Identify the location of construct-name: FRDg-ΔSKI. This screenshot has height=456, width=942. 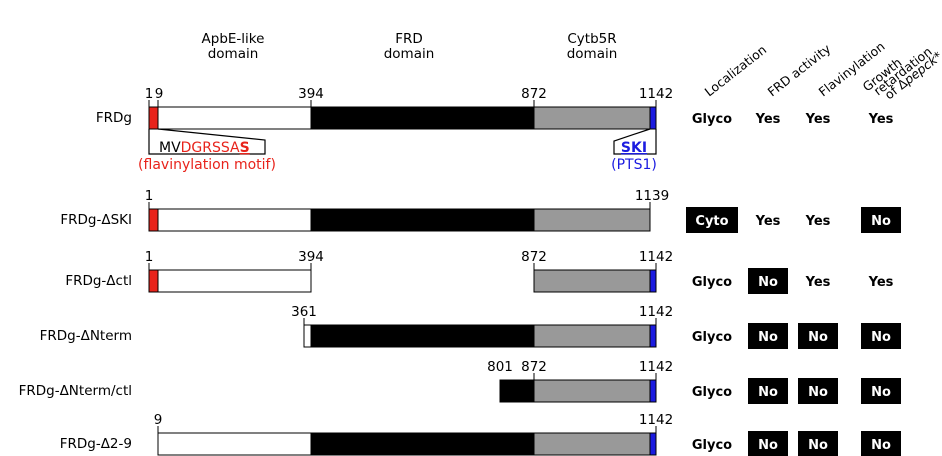
(96, 220).